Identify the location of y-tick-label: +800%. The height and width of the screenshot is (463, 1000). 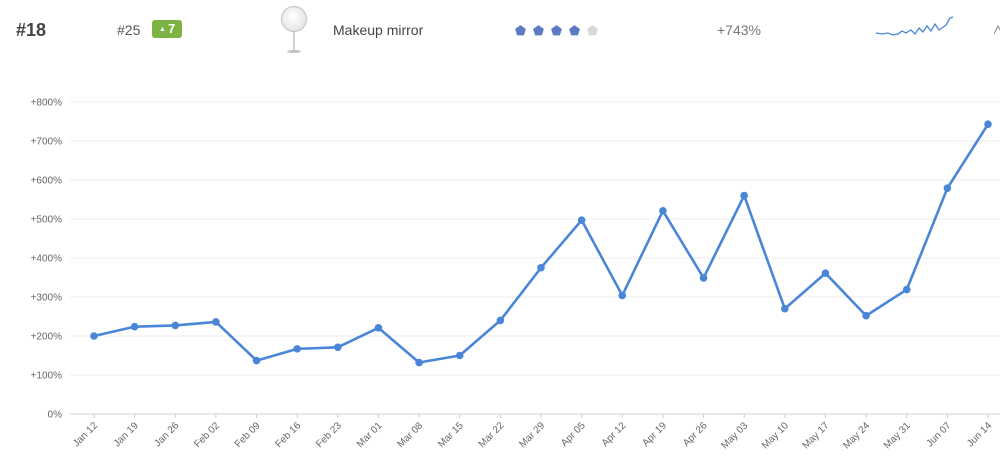
(47, 103).